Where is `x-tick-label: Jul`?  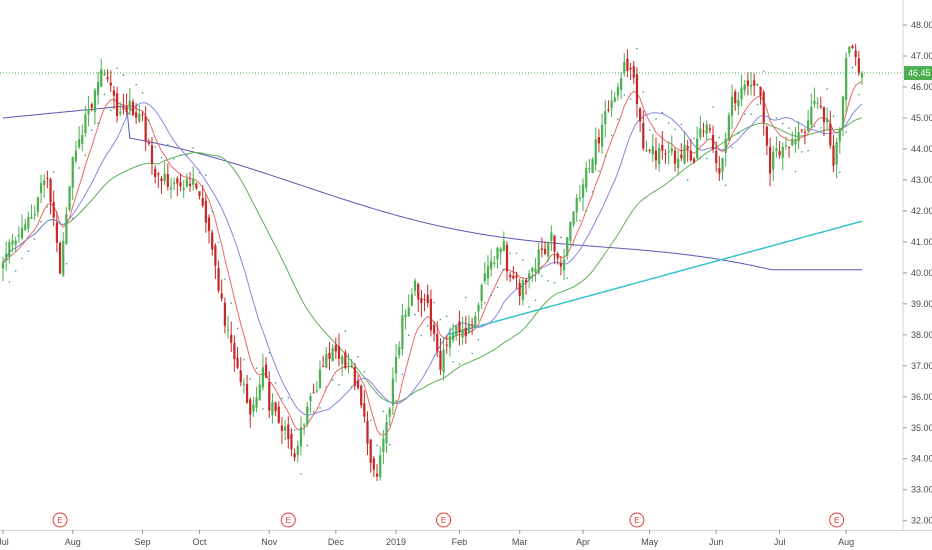 x-tick-label: Jul is located at coordinates (780, 542).